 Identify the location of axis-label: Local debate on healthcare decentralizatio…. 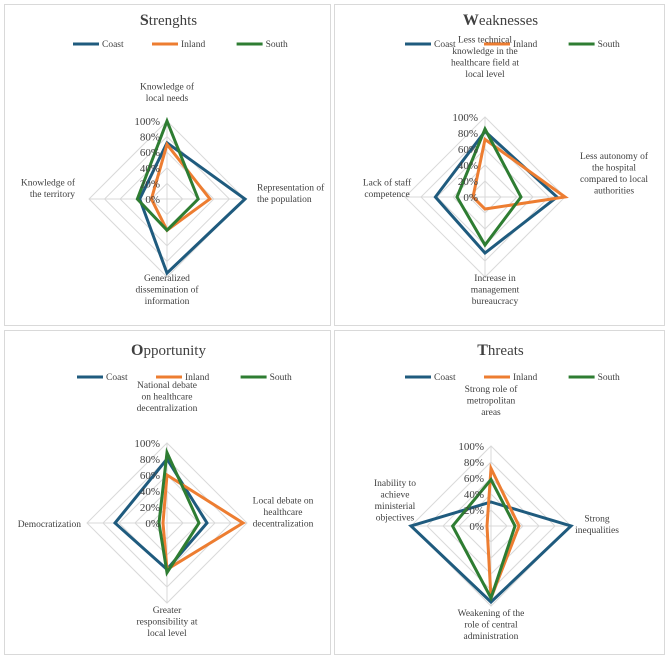
(283, 513).